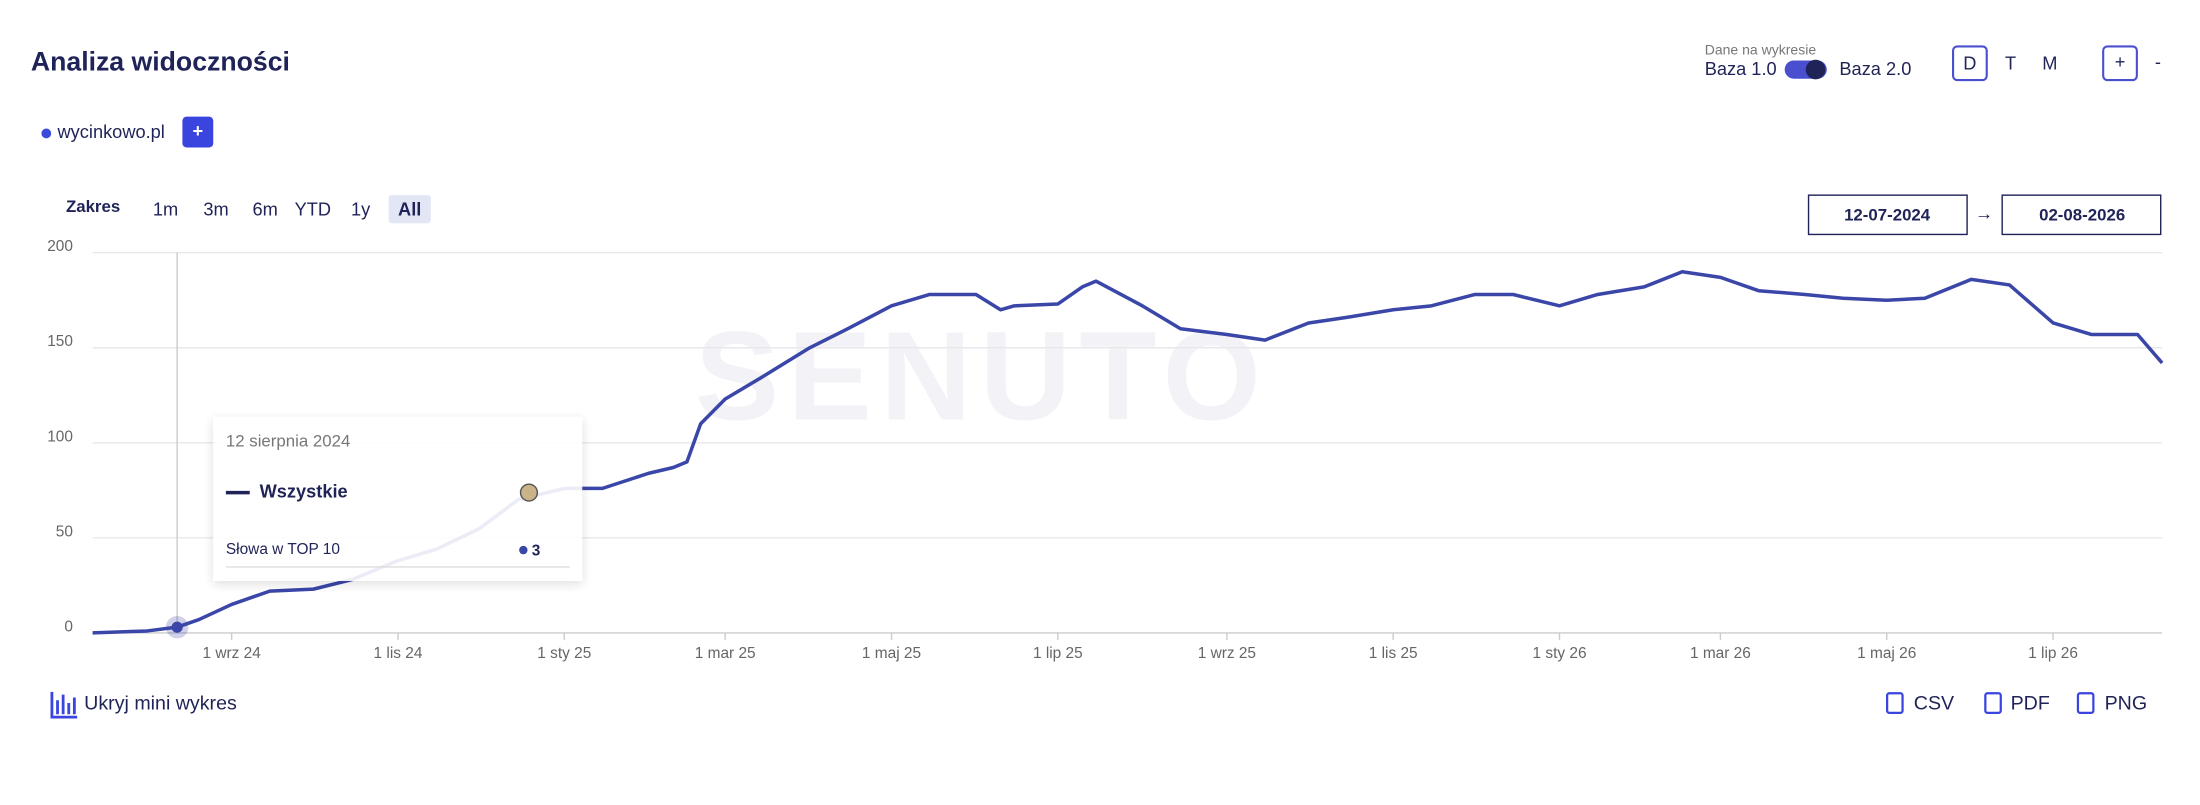 This screenshot has height=805, width=2200. I want to click on granularity: M, so click(2049, 62).